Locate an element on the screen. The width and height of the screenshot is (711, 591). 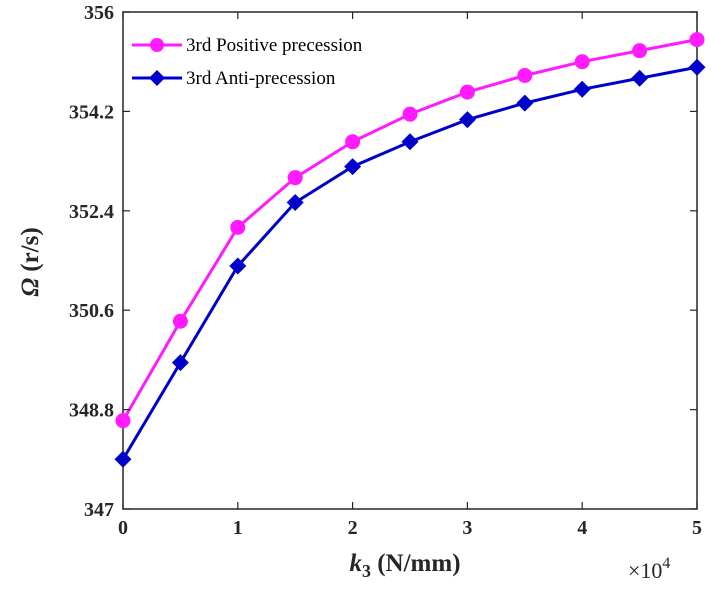
y-tick-label: 354.2 is located at coordinates (91, 112).